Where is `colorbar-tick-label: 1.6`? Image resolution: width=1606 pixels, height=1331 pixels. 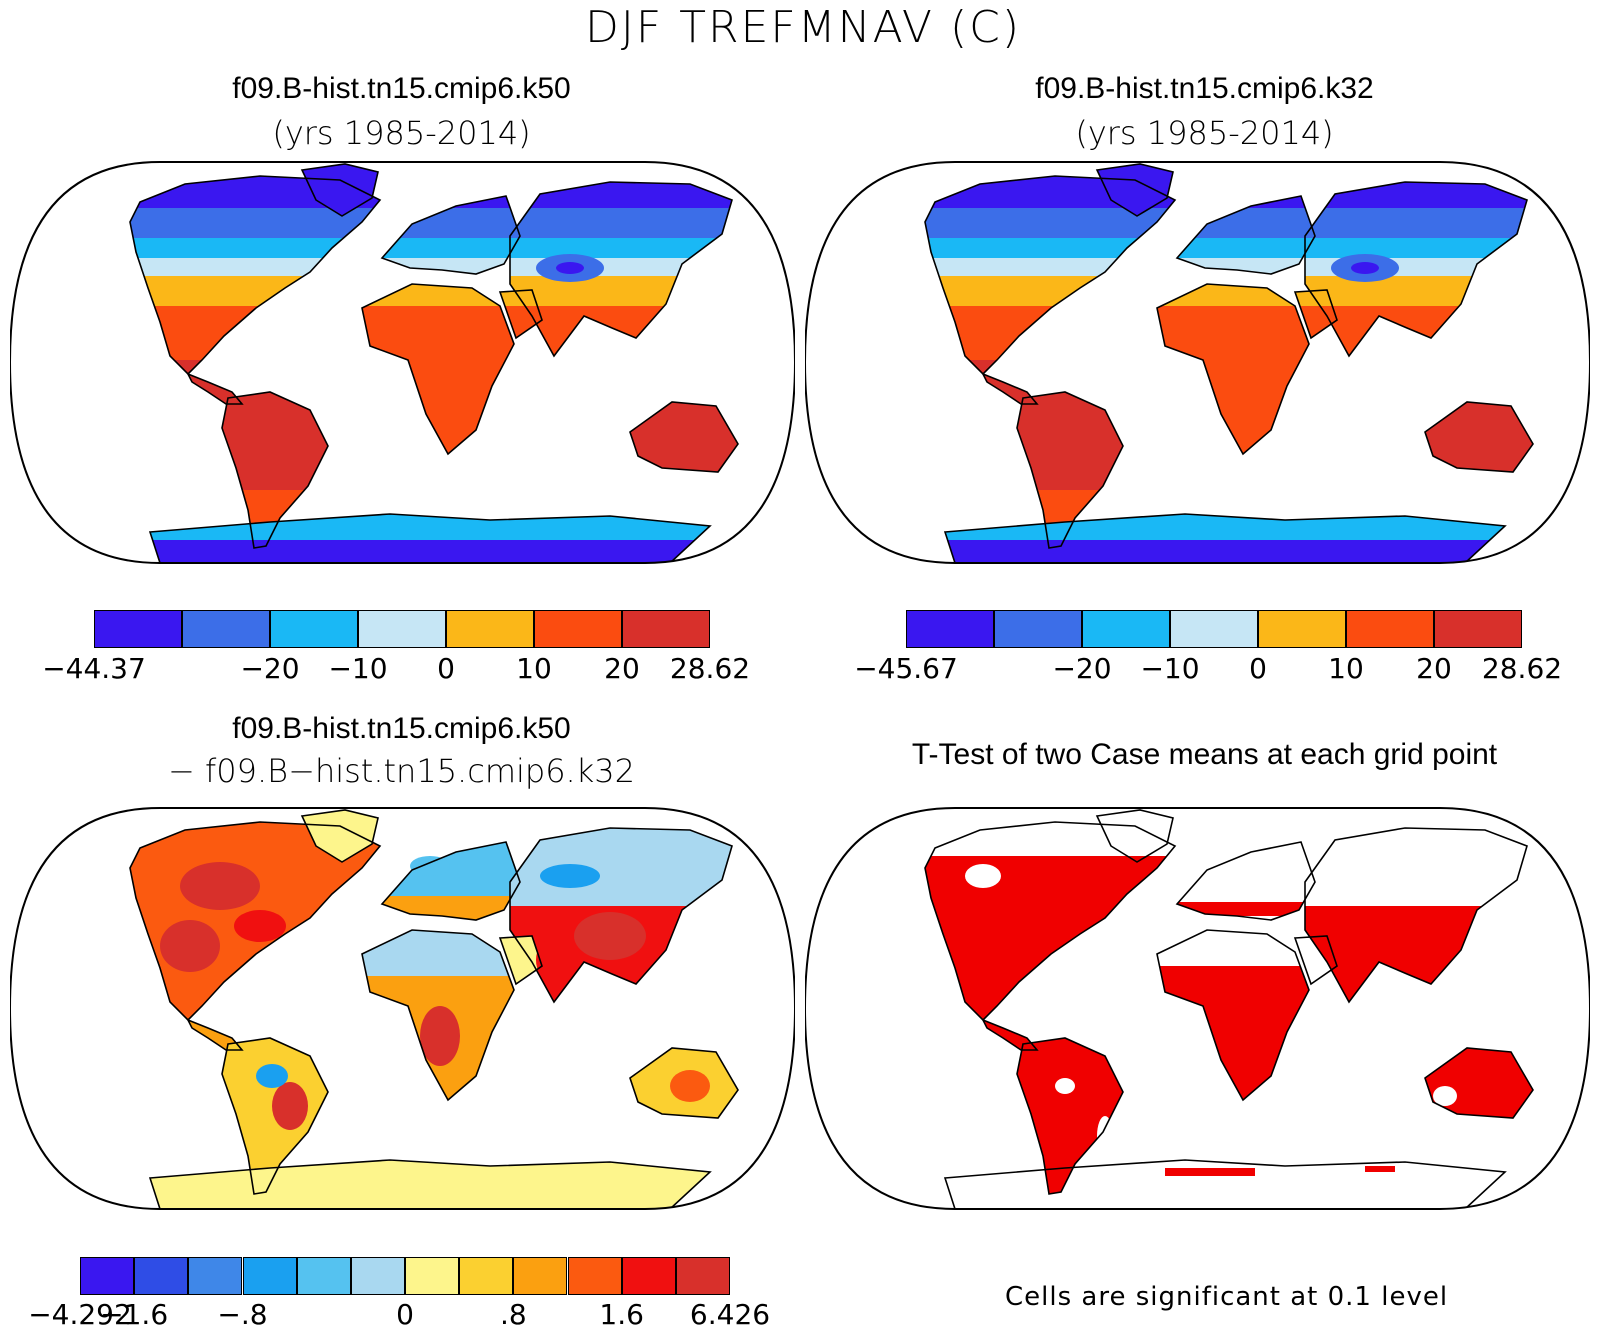 colorbar-tick-label: 1.6 is located at coordinates (621, 1314).